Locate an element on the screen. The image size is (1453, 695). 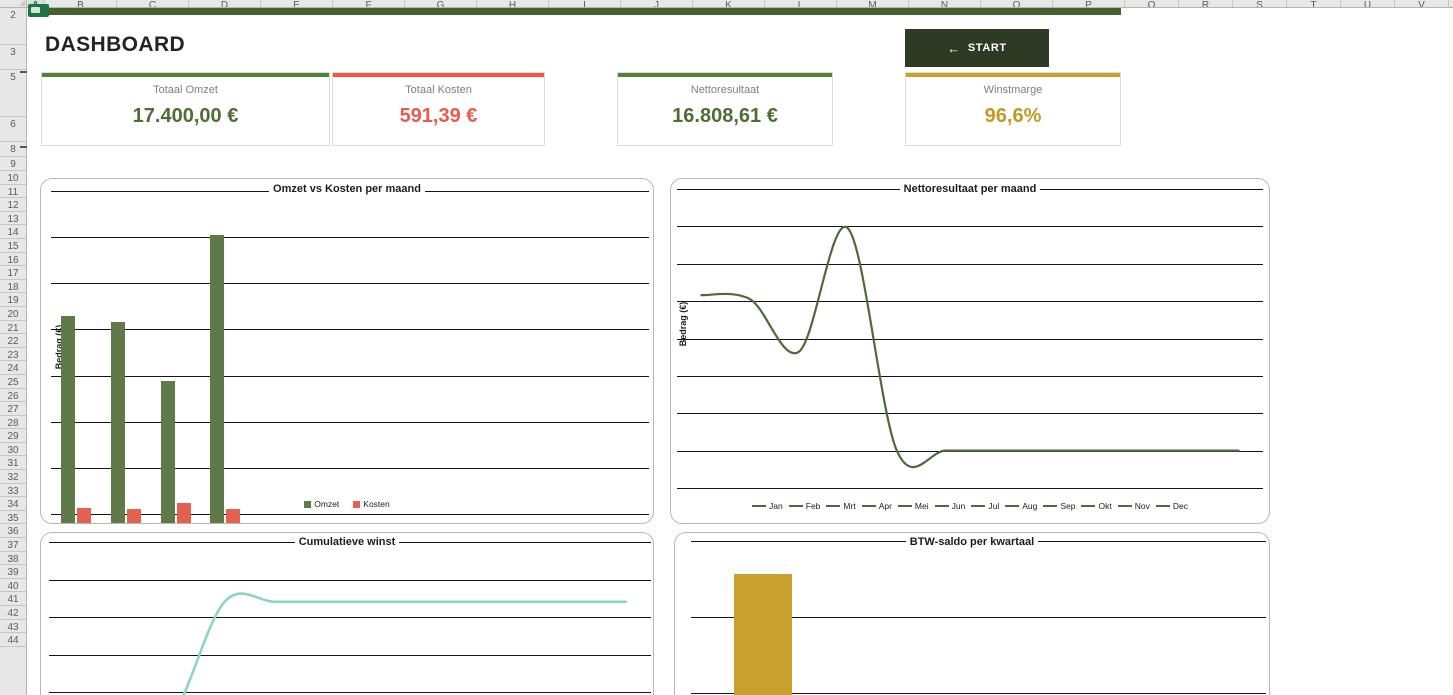
row-header-22: 22 is located at coordinates (13, 341).